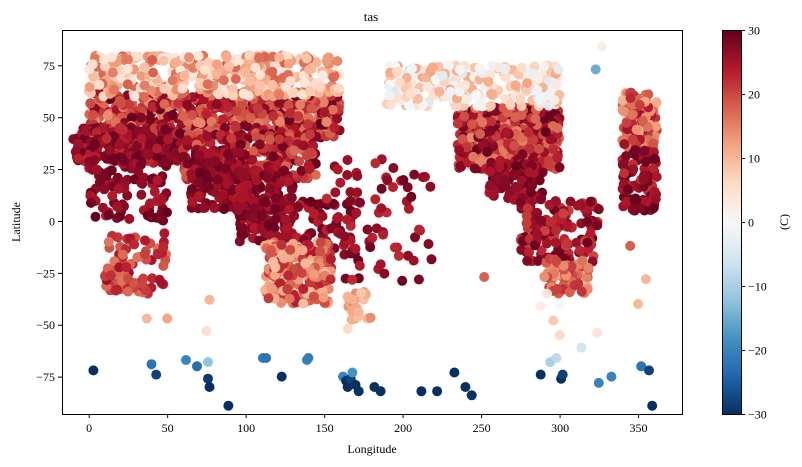  Describe the element at coordinates (49, 118) in the screenshot. I see `y-tick-label: 50` at that location.